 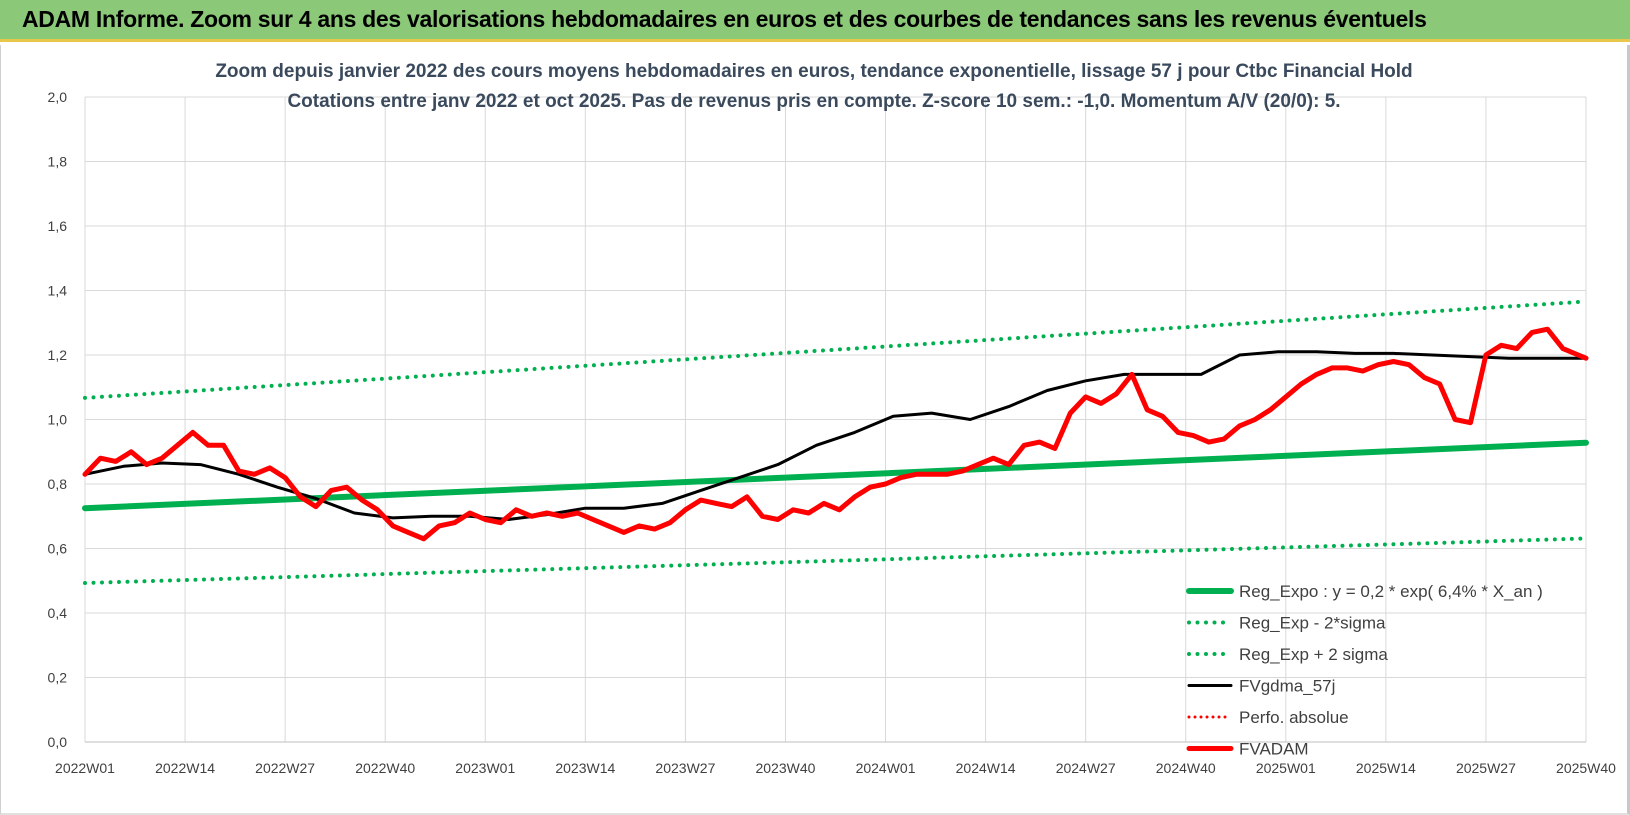 What do you see at coordinates (85, 768) in the screenshot?
I see `x-tick-label: 2022W01` at bounding box center [85, 768].